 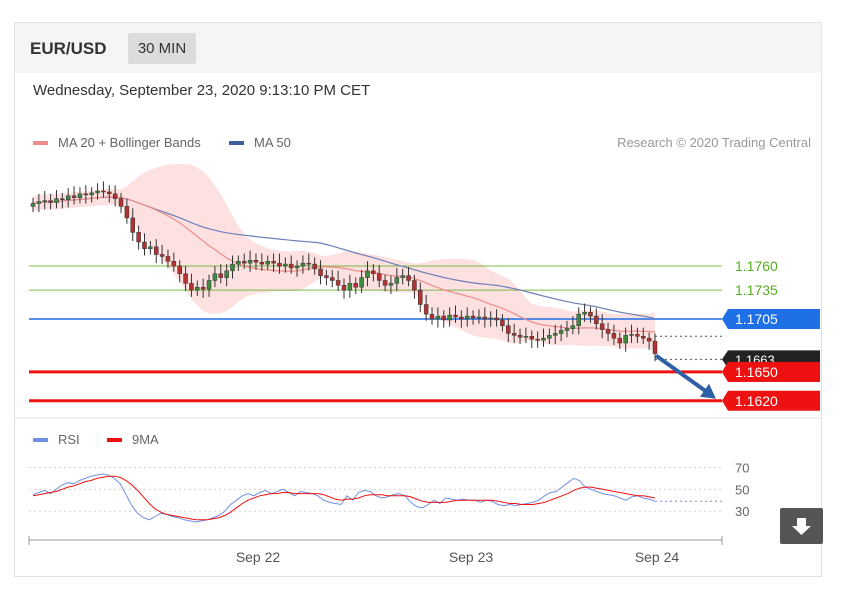 What do you see at coordinates (56, 439) in the screenshot?
I see `legend-rsi: RSI` at bounding box center [56, 439].